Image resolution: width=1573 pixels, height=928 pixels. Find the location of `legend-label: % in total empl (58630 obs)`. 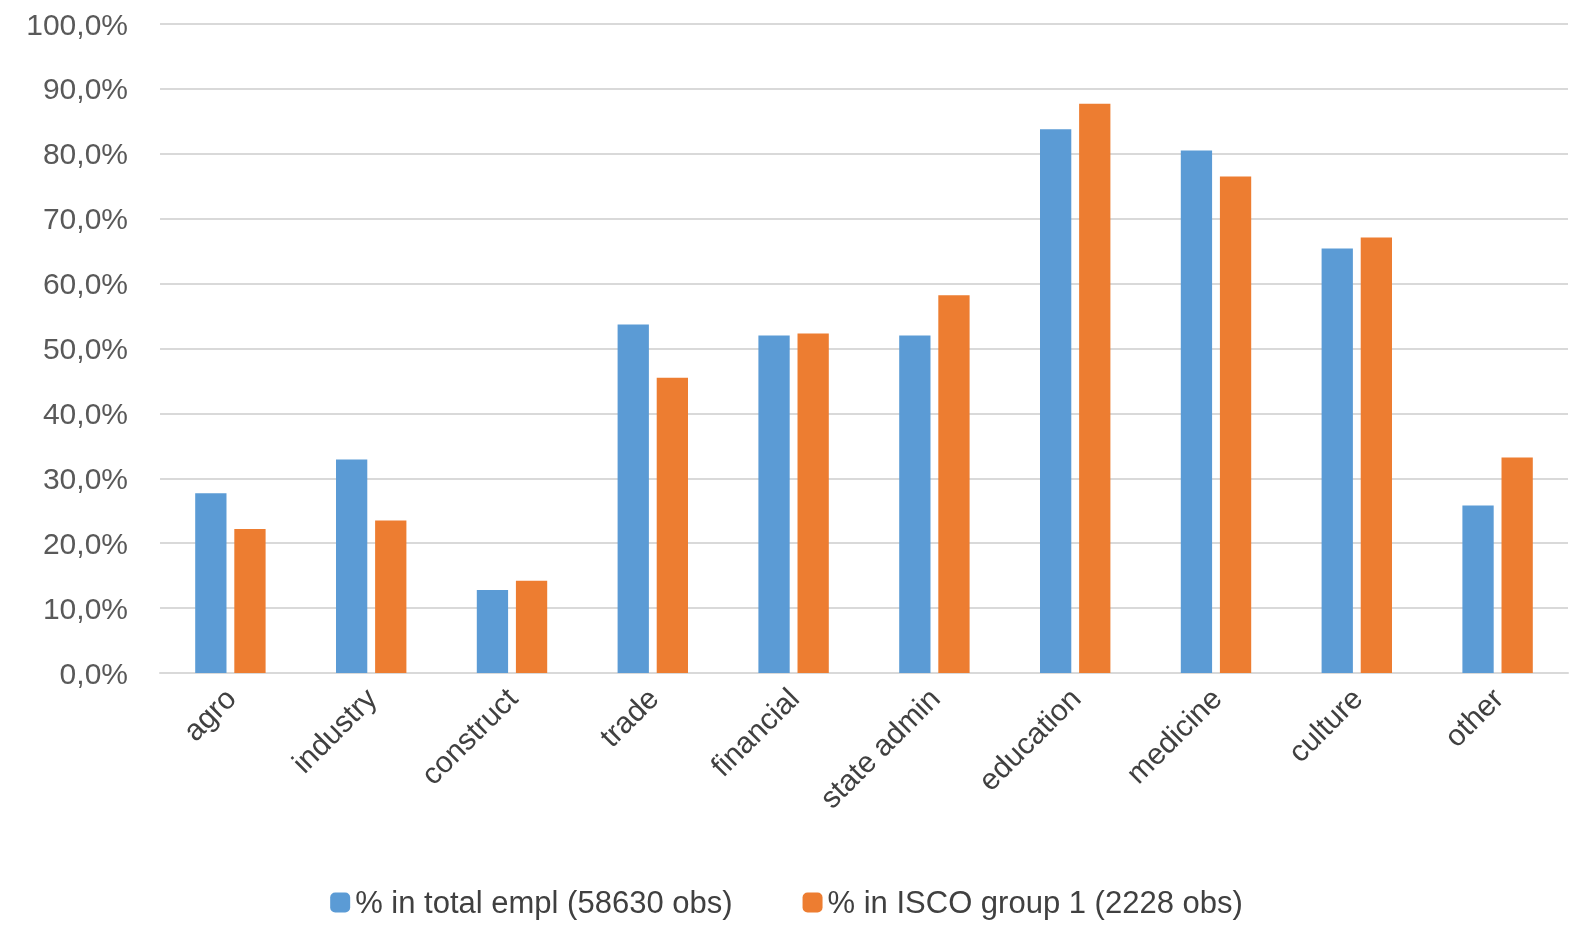

legend-label: % in total empl (58630 obs) is located at coordinates (544, 902).